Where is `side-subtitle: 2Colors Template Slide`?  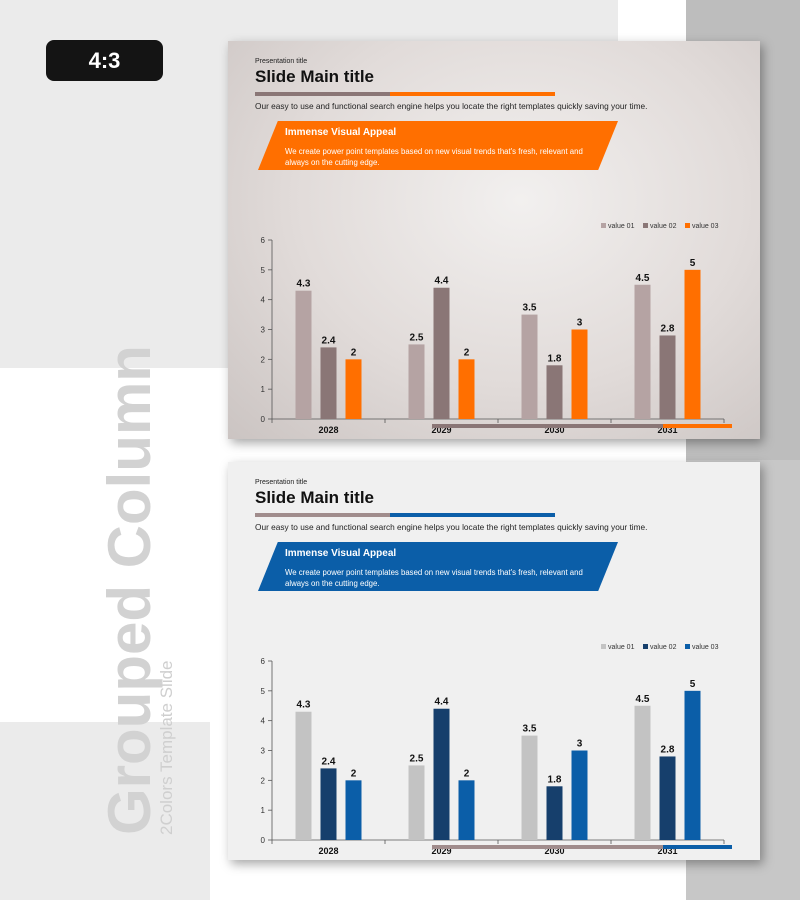
side-subtitle: 2Colors Template Slide is located at coordinates (166, 748).